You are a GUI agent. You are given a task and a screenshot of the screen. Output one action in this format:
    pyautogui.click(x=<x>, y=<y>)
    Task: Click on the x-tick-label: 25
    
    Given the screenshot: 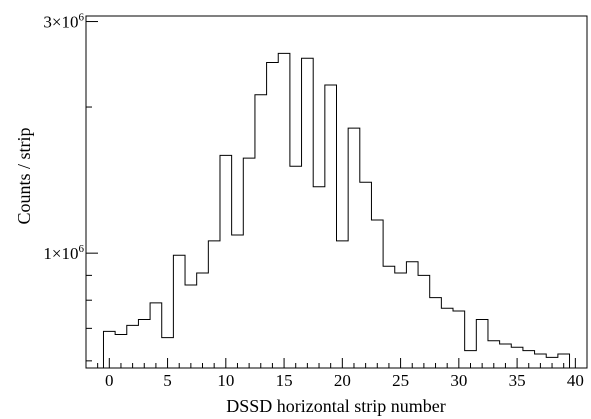 What is the action you would take?
    pyautogui.click(x=400, y=380)
    